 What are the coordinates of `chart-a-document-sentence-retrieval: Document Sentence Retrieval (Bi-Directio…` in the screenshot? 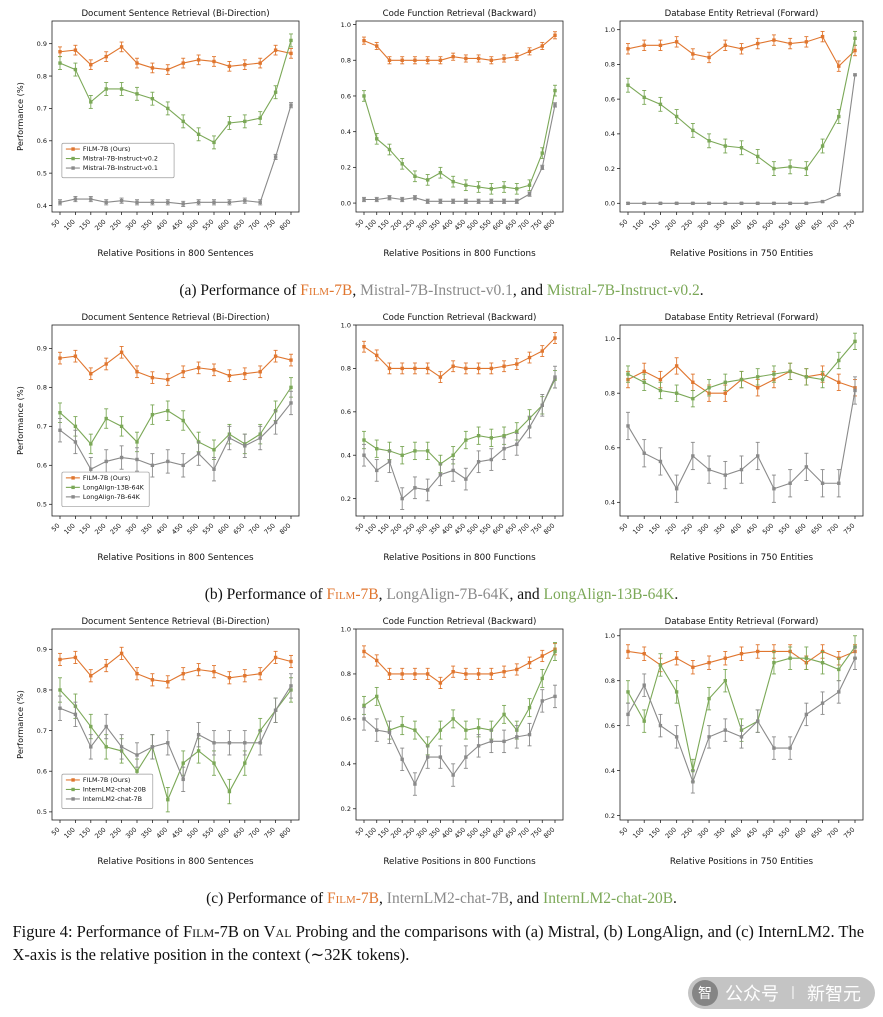 It's located at (160, 143).